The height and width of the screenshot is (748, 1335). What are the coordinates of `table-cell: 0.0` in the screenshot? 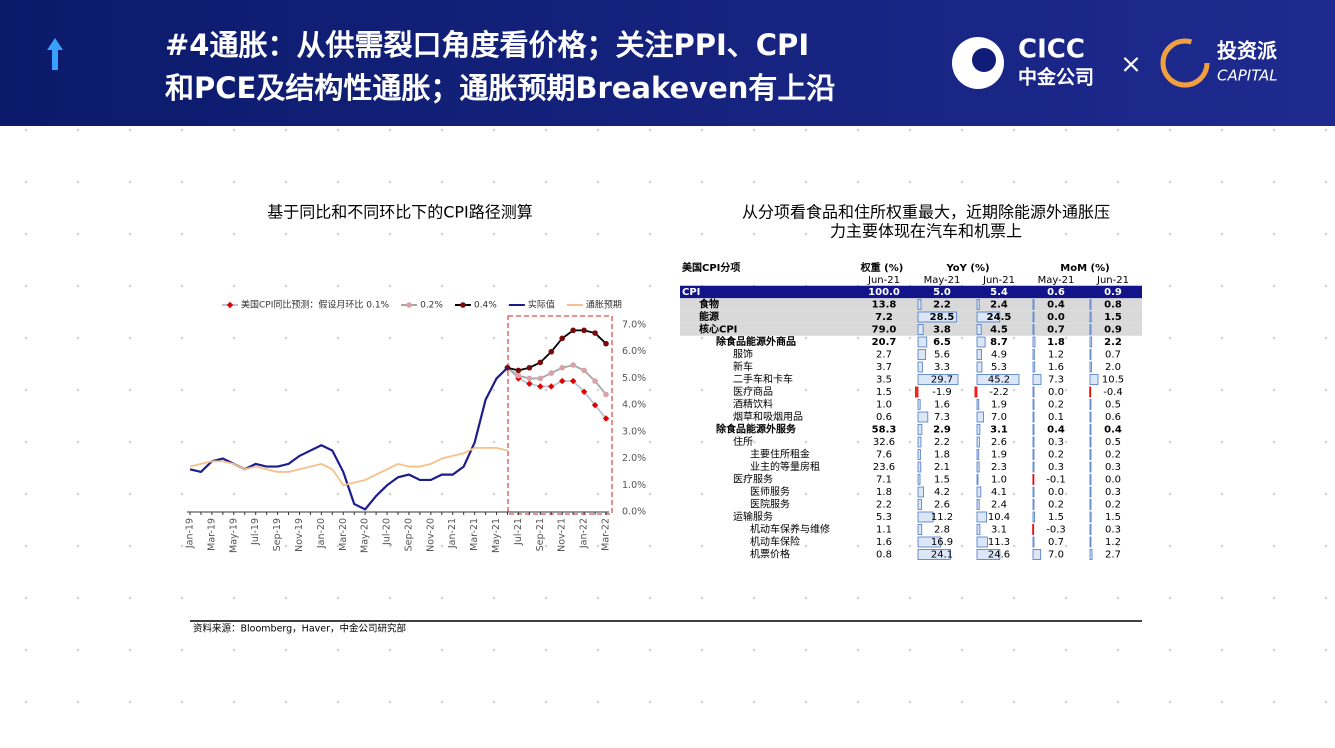 It's located at (1056, 492).